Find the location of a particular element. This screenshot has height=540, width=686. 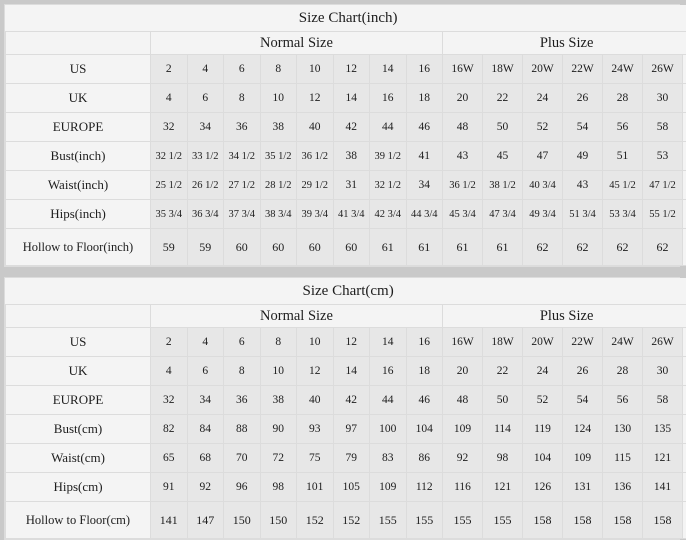

data-cell: 72 is located at coordinates (278, 458).